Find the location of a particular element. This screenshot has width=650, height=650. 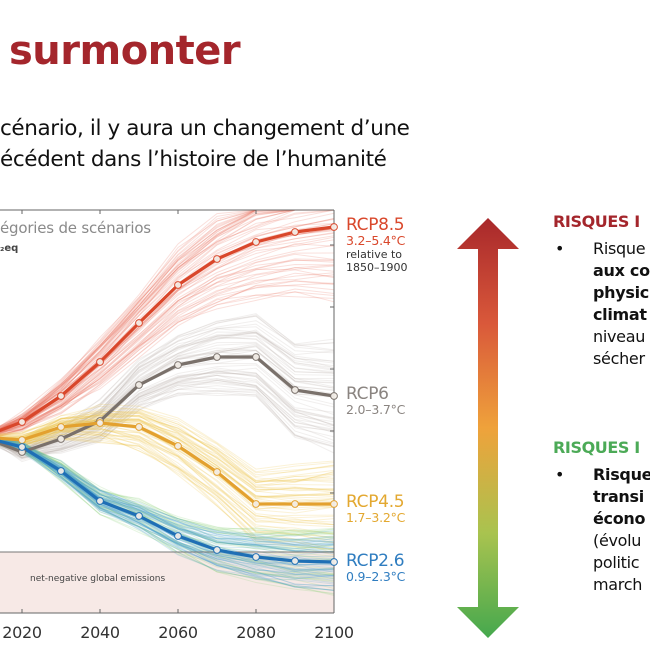

rcp26-name: RCP2.6 is located at coordinates (375, 561).